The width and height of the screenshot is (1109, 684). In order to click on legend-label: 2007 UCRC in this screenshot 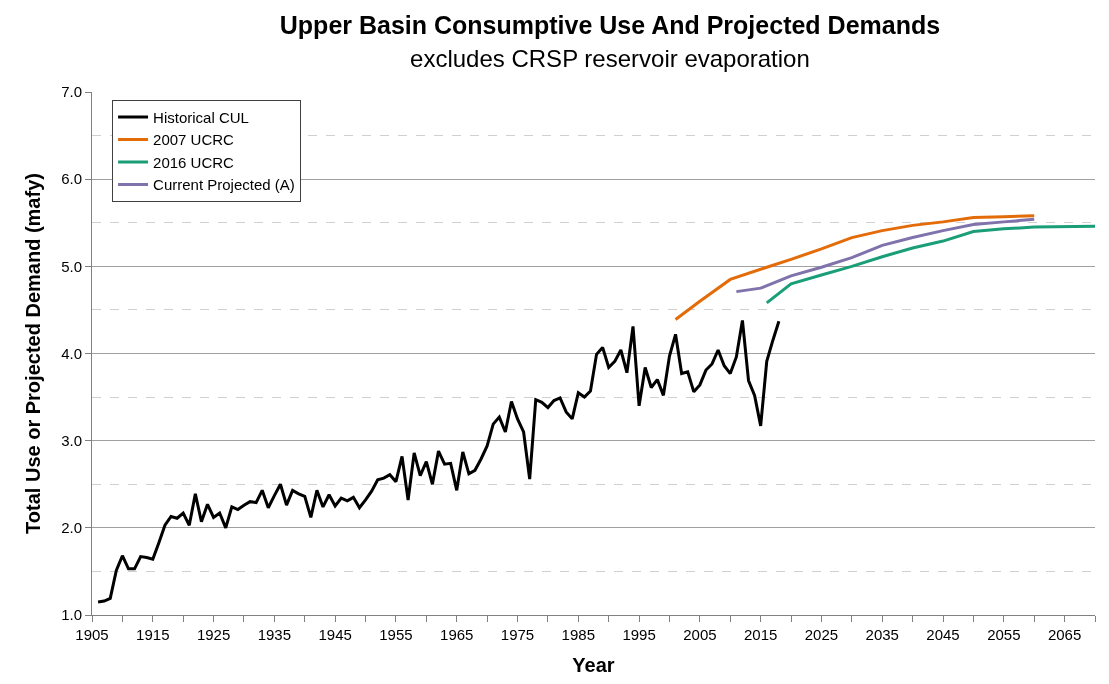, I will do `click(194, 140)`.